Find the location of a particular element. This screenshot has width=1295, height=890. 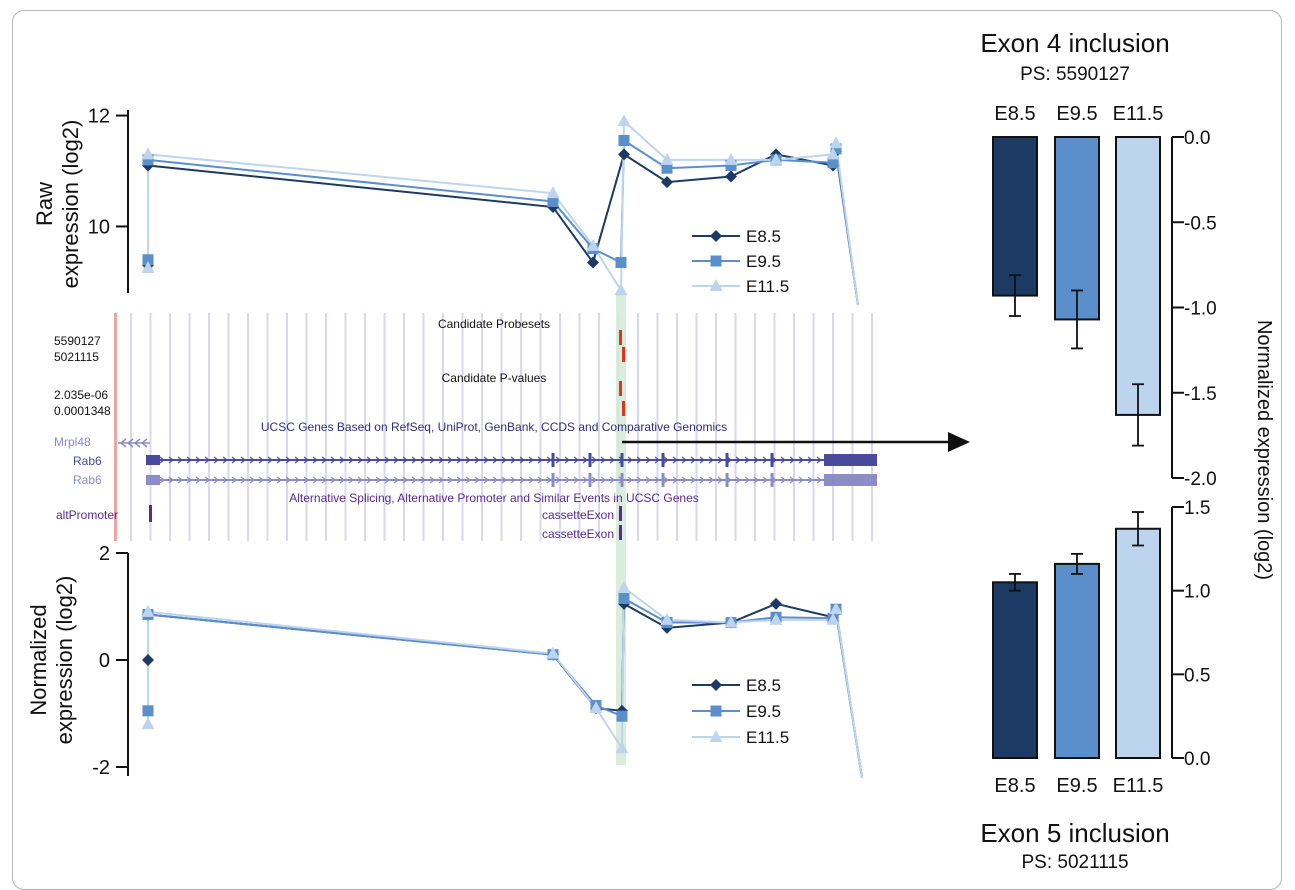

legend-label: E9.5 is located at coordinates (763, 711).